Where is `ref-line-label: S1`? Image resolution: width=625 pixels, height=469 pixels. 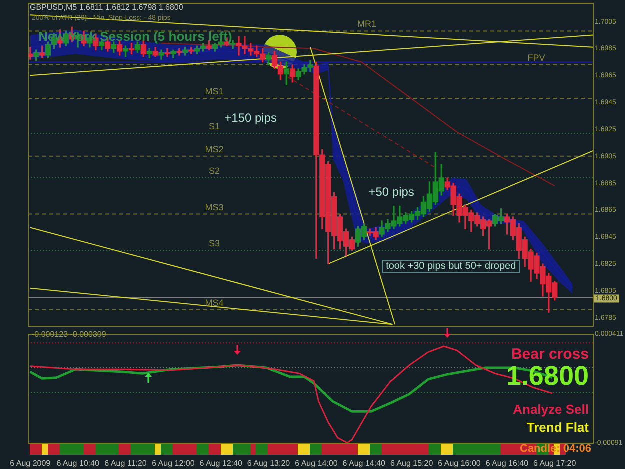 ref-line-label: S1 is located at coordinates (214, 127).